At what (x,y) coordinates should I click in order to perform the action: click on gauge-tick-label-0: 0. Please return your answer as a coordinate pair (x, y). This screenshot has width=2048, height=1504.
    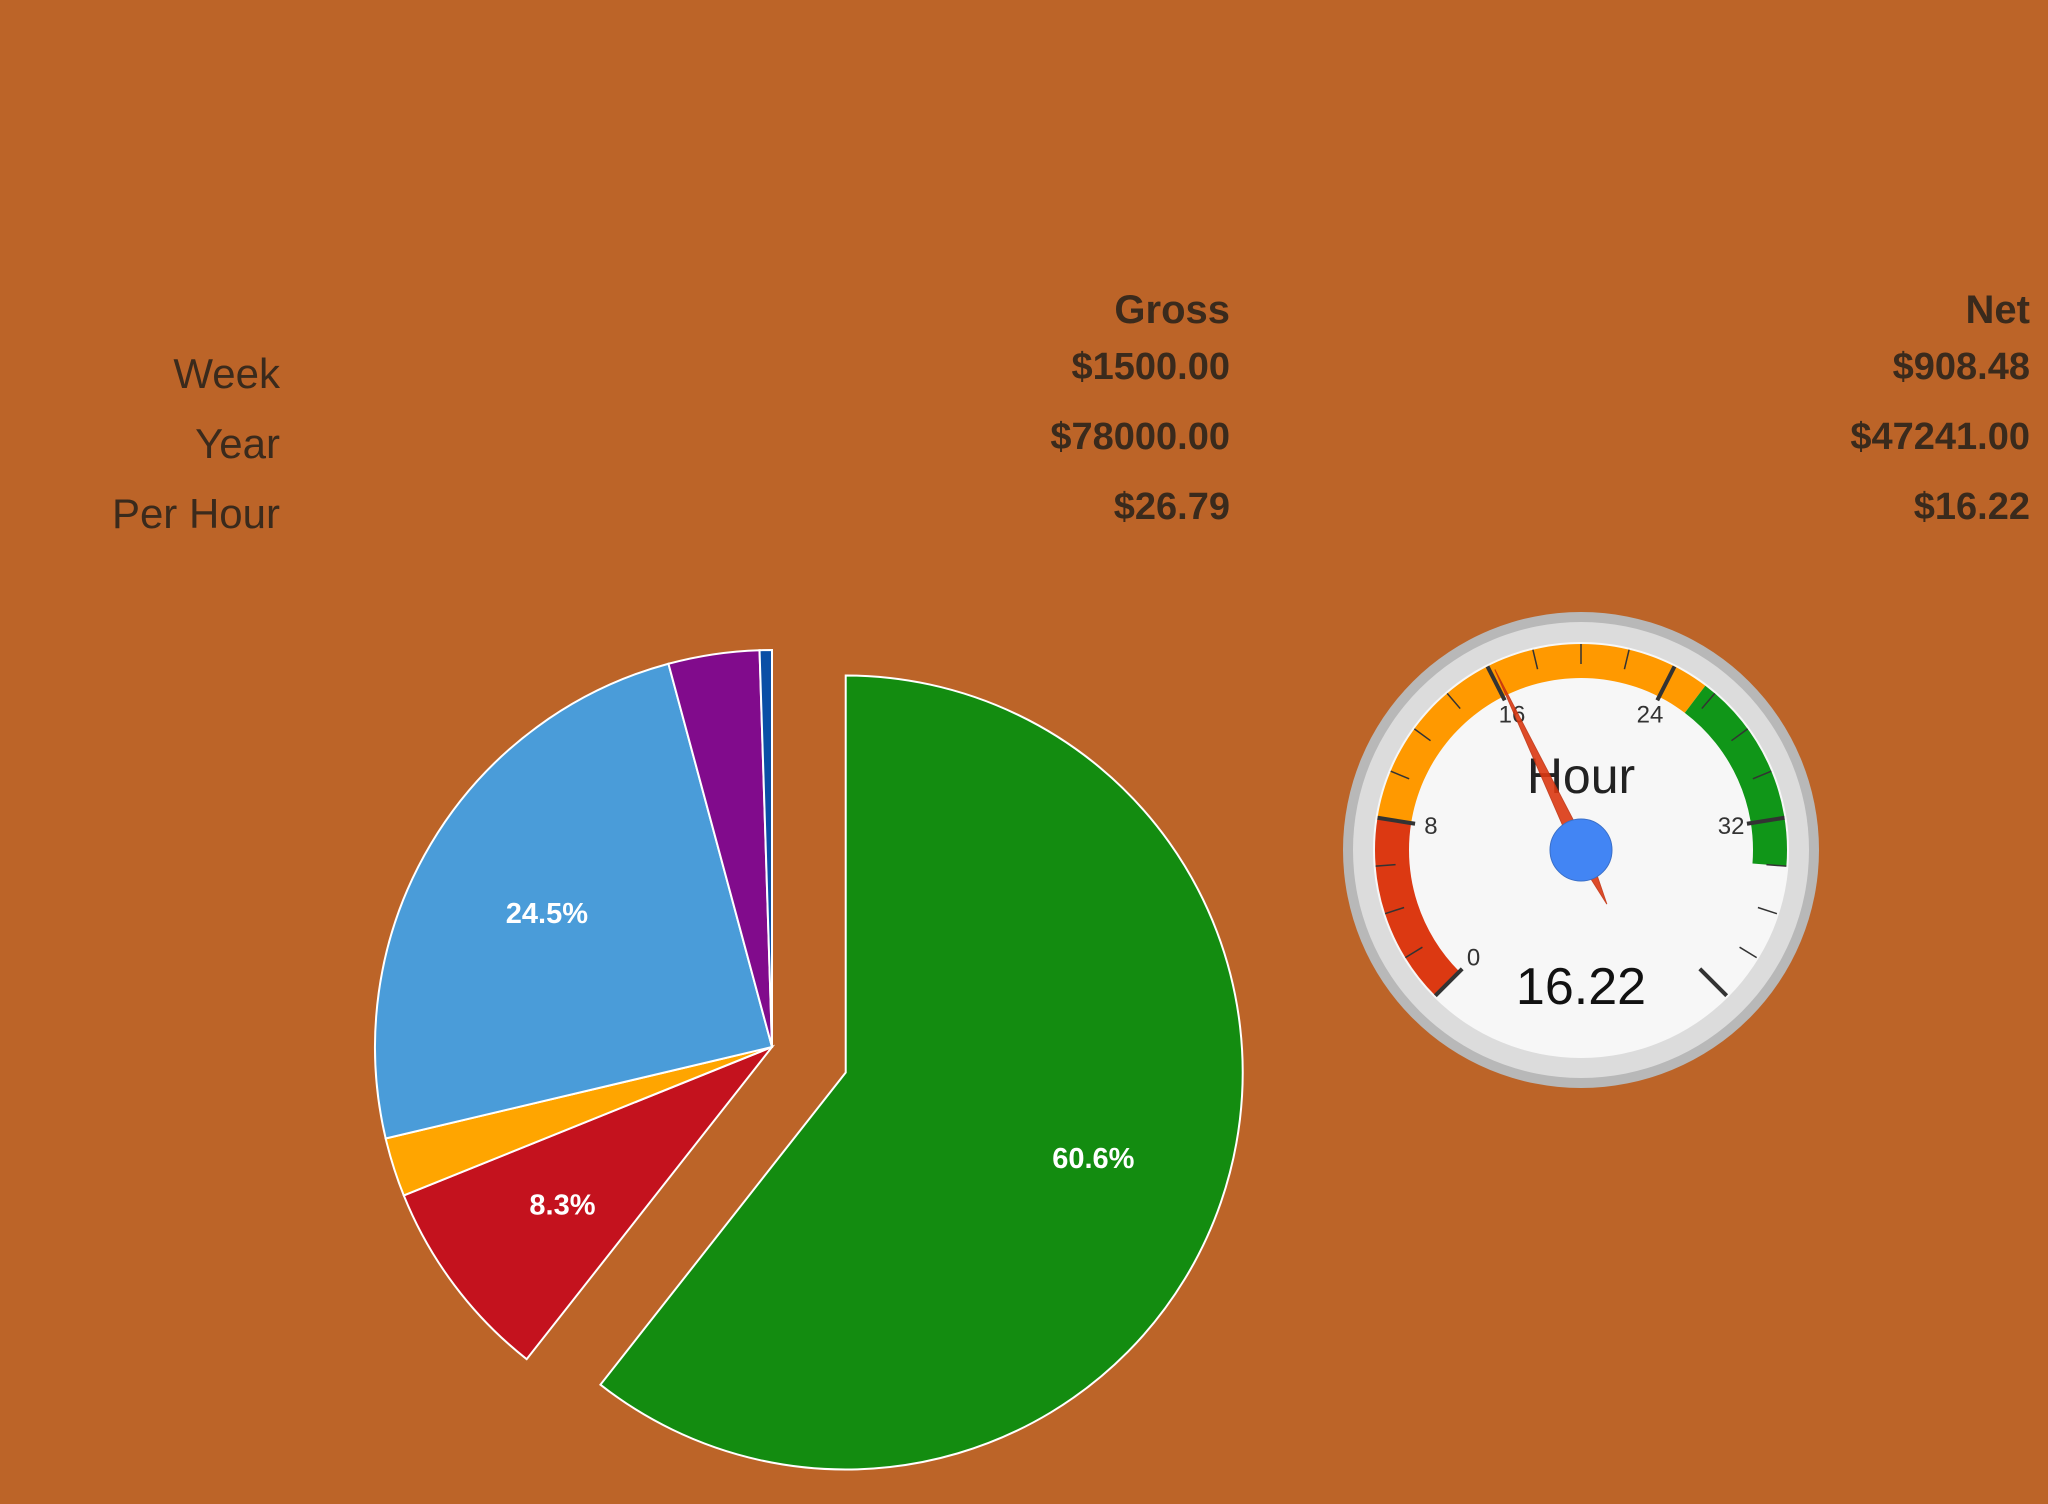
    Looking at the image, I should click on (1473, 957).